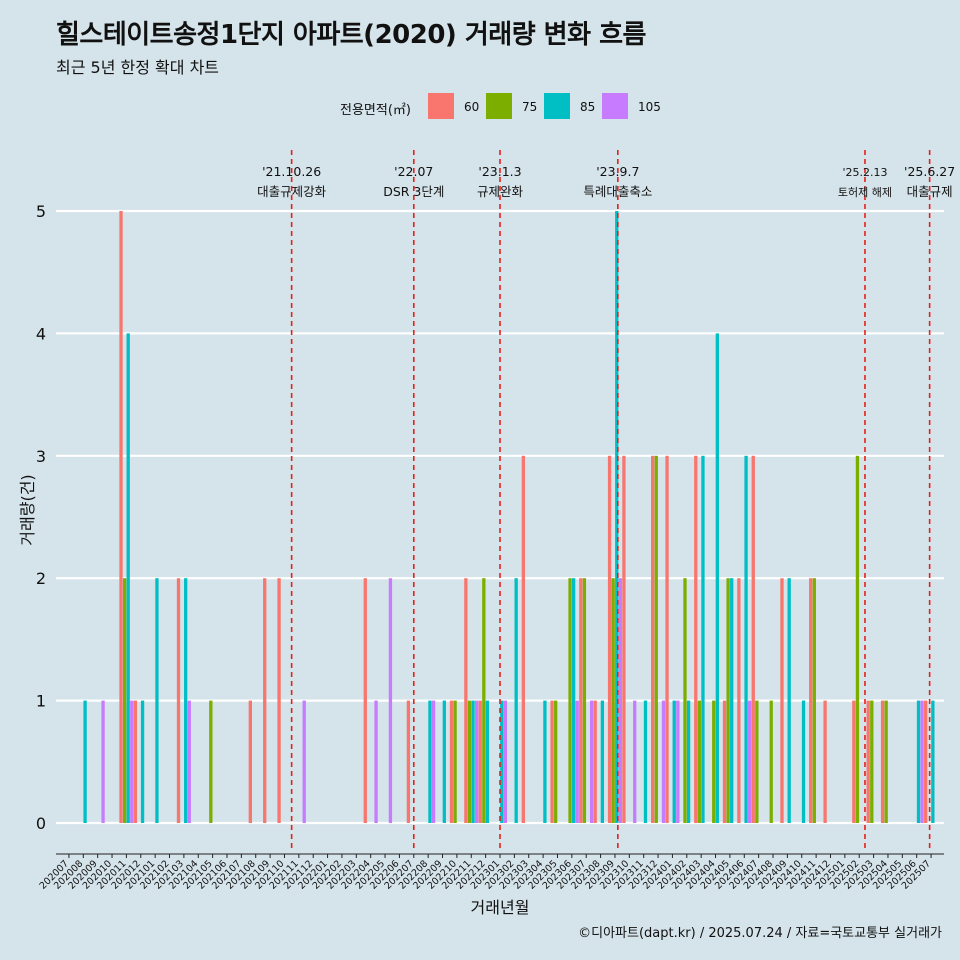 The width and height of the screenshot is (960, 960). What do you see at coordinates (500, 191) in the screenshot?
I see `event-label-2: 규제완화` at bounding box center [500, 191].